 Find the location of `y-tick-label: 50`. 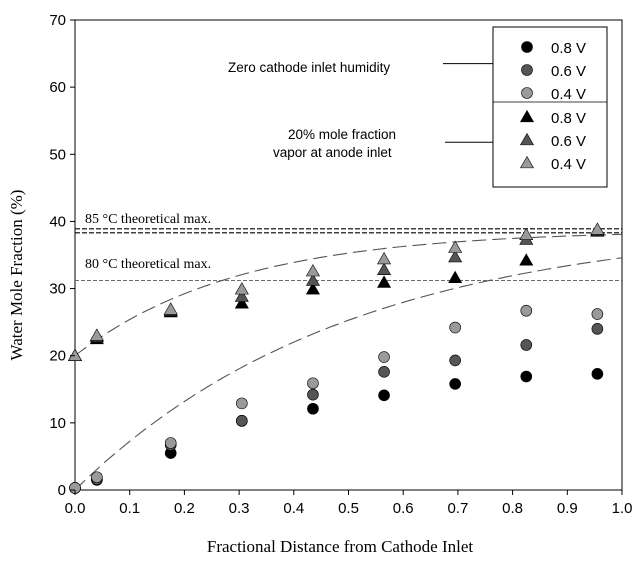

y-tick-label: 50 is located at coordinates (57, 154).